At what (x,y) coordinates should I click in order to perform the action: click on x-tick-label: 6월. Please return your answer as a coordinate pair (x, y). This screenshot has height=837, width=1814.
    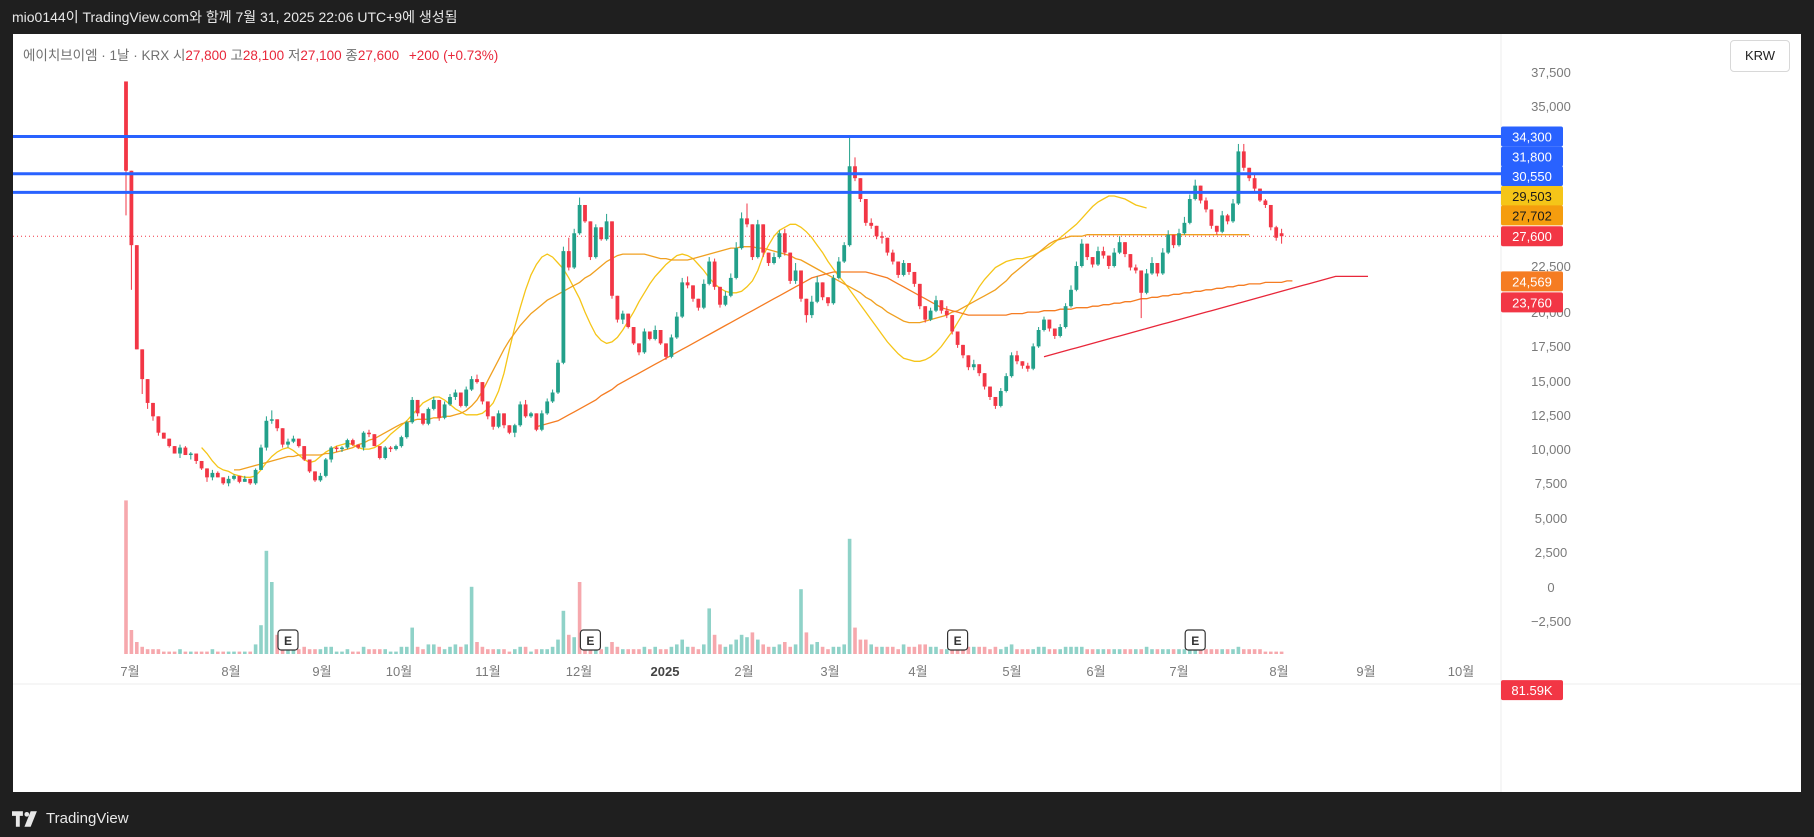
    Looking at the image, I should click on (1095, 671).